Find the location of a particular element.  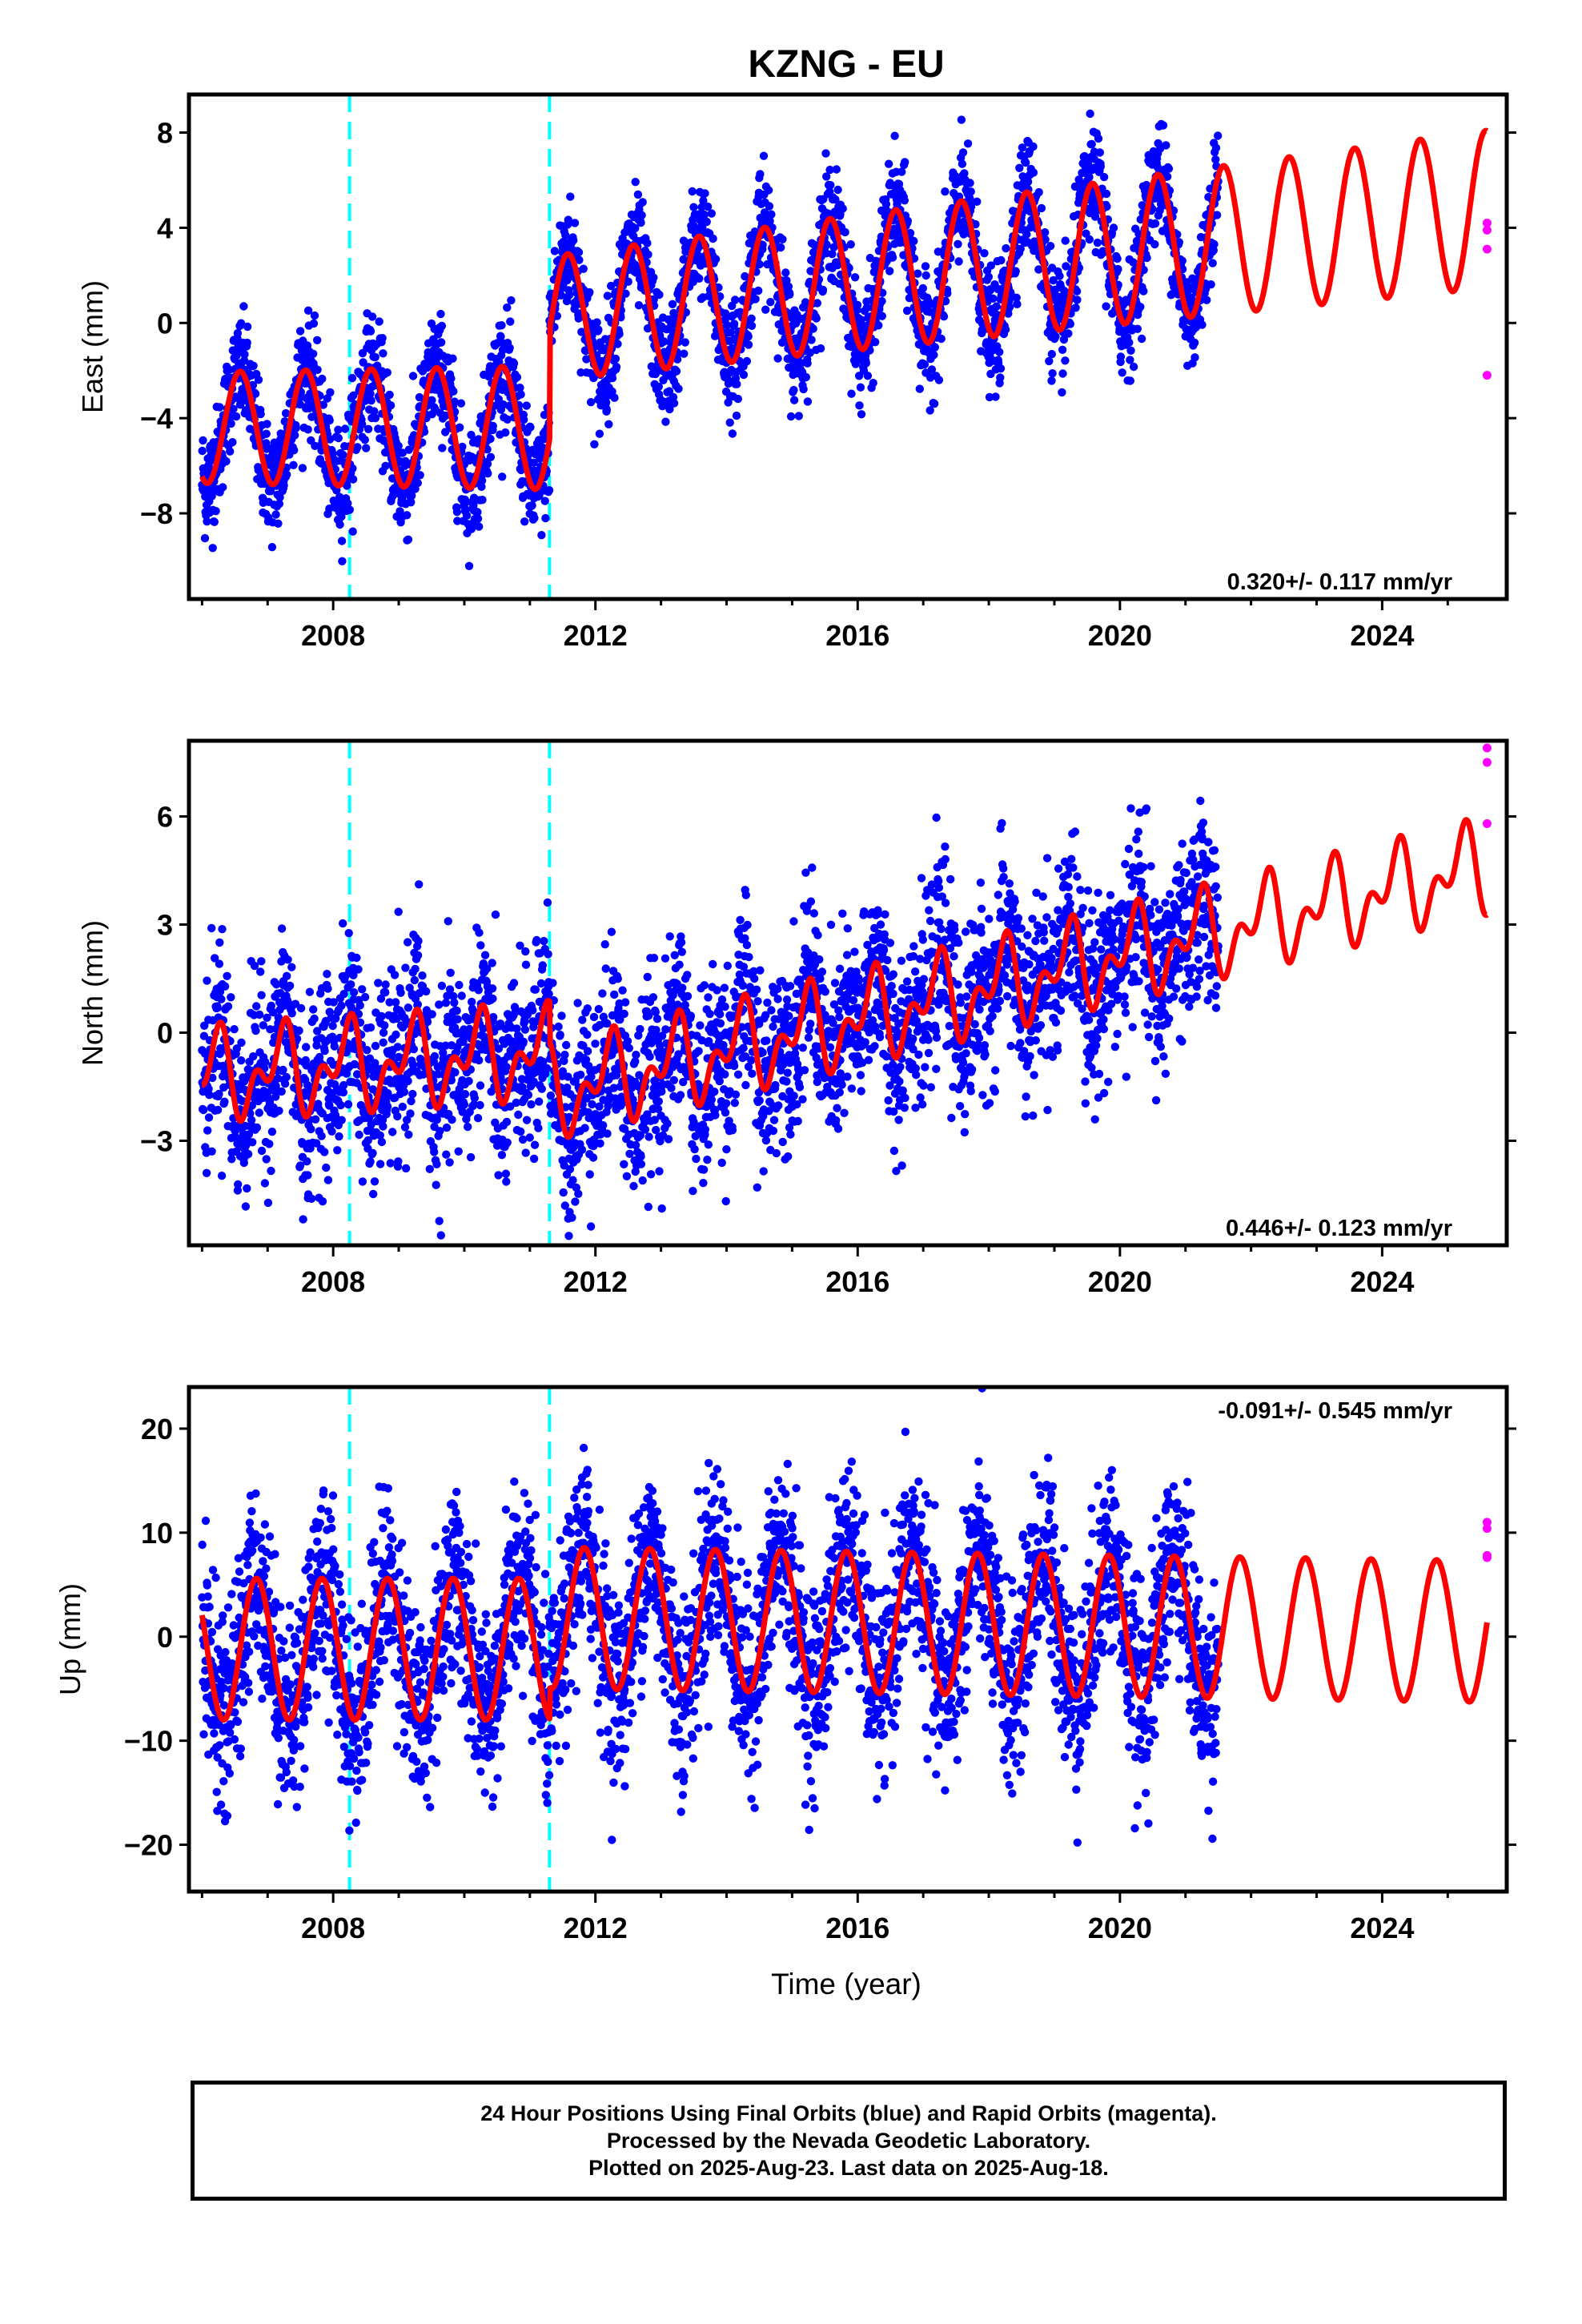

north-x-tick-label: 2024 is located at coordinates (1382, 1281).